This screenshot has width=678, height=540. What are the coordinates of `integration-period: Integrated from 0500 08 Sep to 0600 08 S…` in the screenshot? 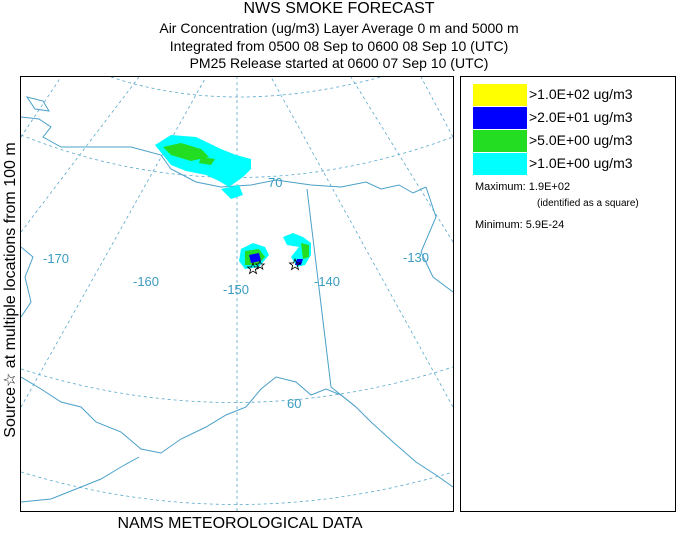 It's located at (339, 46).